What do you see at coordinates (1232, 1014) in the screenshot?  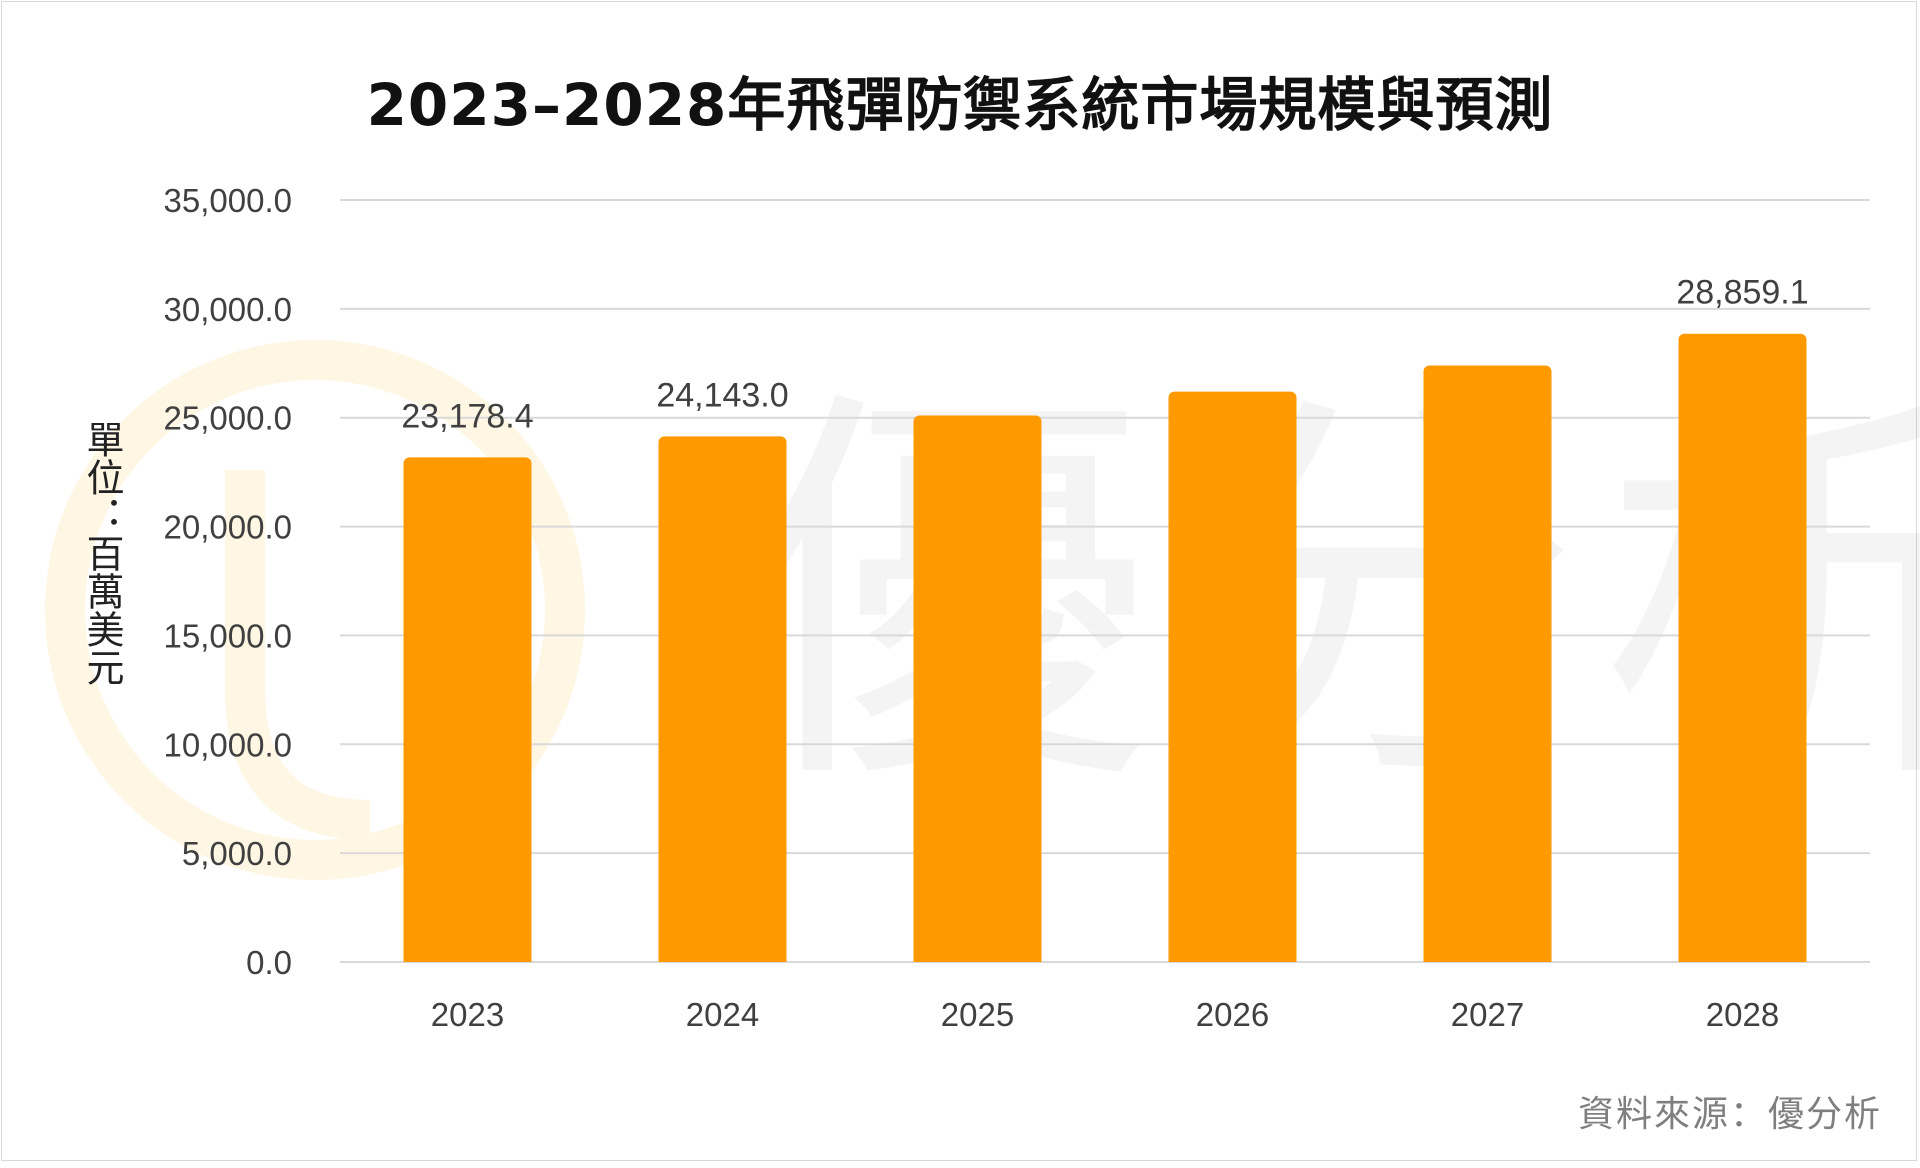 I see `x-tick-label: 2026` at bounding box center [1232, 1014].